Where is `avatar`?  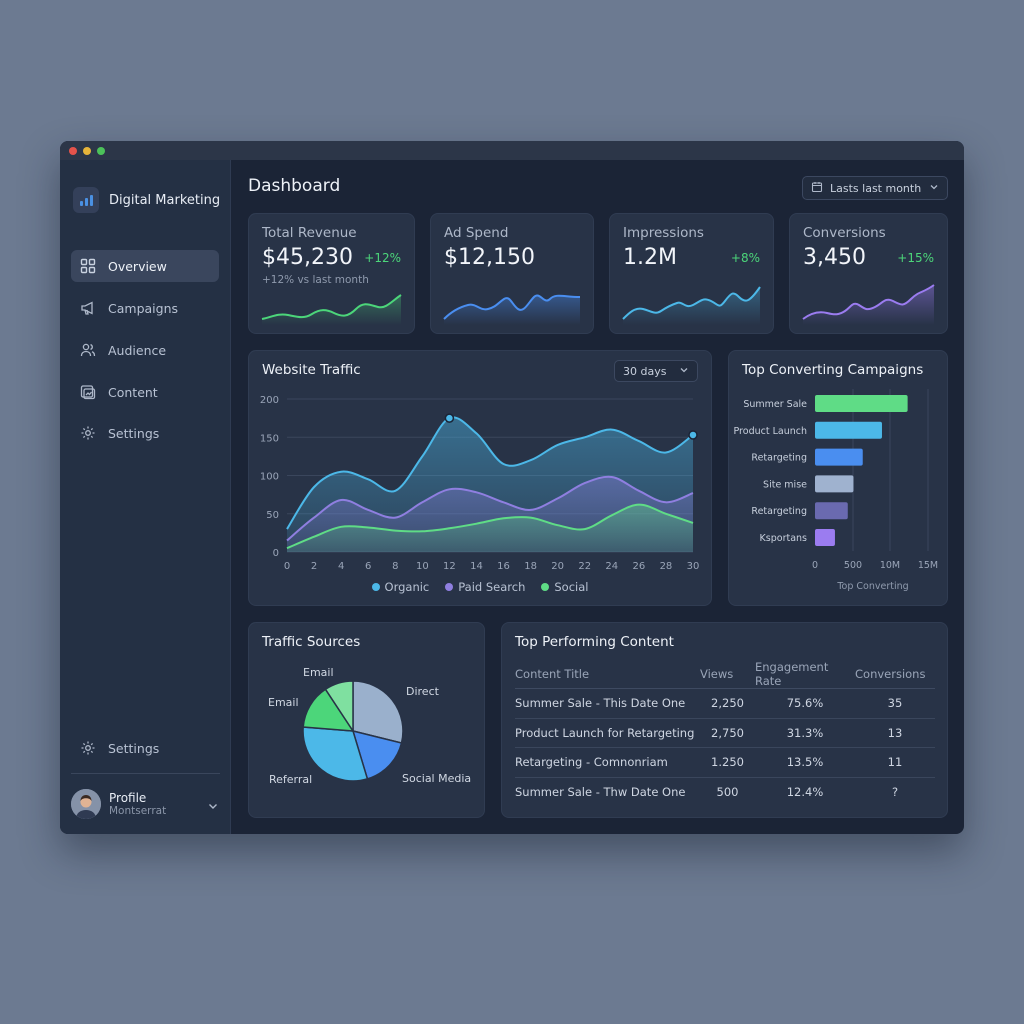 avatar is located at coordinates (86, 804).